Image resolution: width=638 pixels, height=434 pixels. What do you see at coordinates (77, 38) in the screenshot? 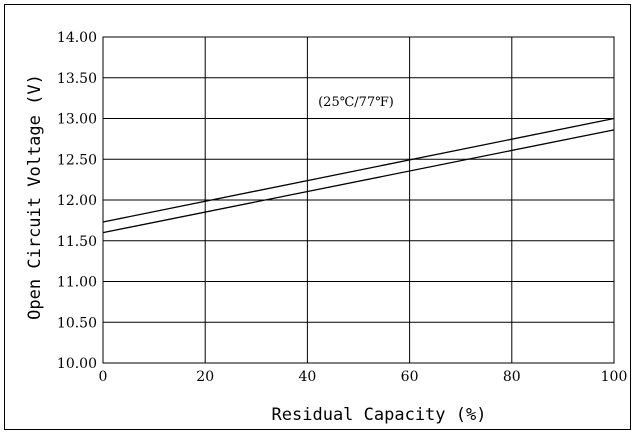
I see `y-tick-label: 14.00` at bounding box center [77, 38].